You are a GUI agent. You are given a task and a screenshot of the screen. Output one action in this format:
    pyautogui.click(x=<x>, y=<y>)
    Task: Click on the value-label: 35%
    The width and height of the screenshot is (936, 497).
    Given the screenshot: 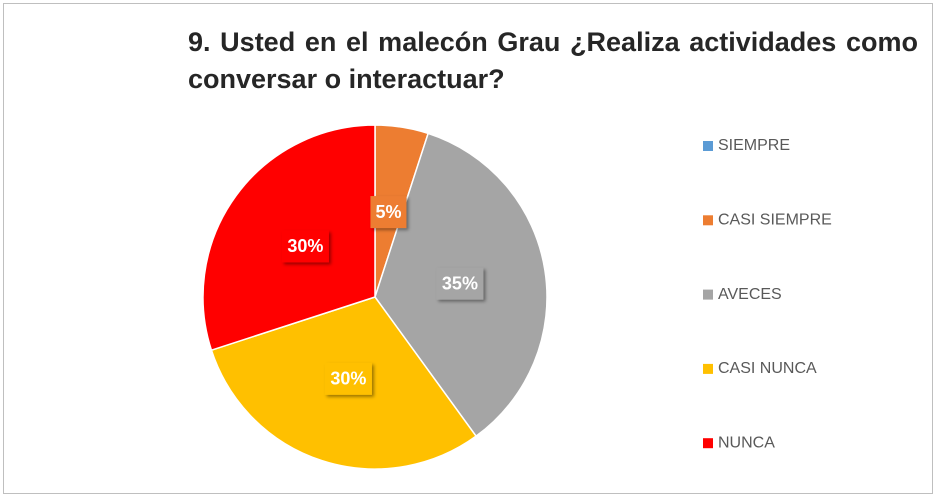 What is the action you would take?
    pyautogui.click(x=460, y=283)
    